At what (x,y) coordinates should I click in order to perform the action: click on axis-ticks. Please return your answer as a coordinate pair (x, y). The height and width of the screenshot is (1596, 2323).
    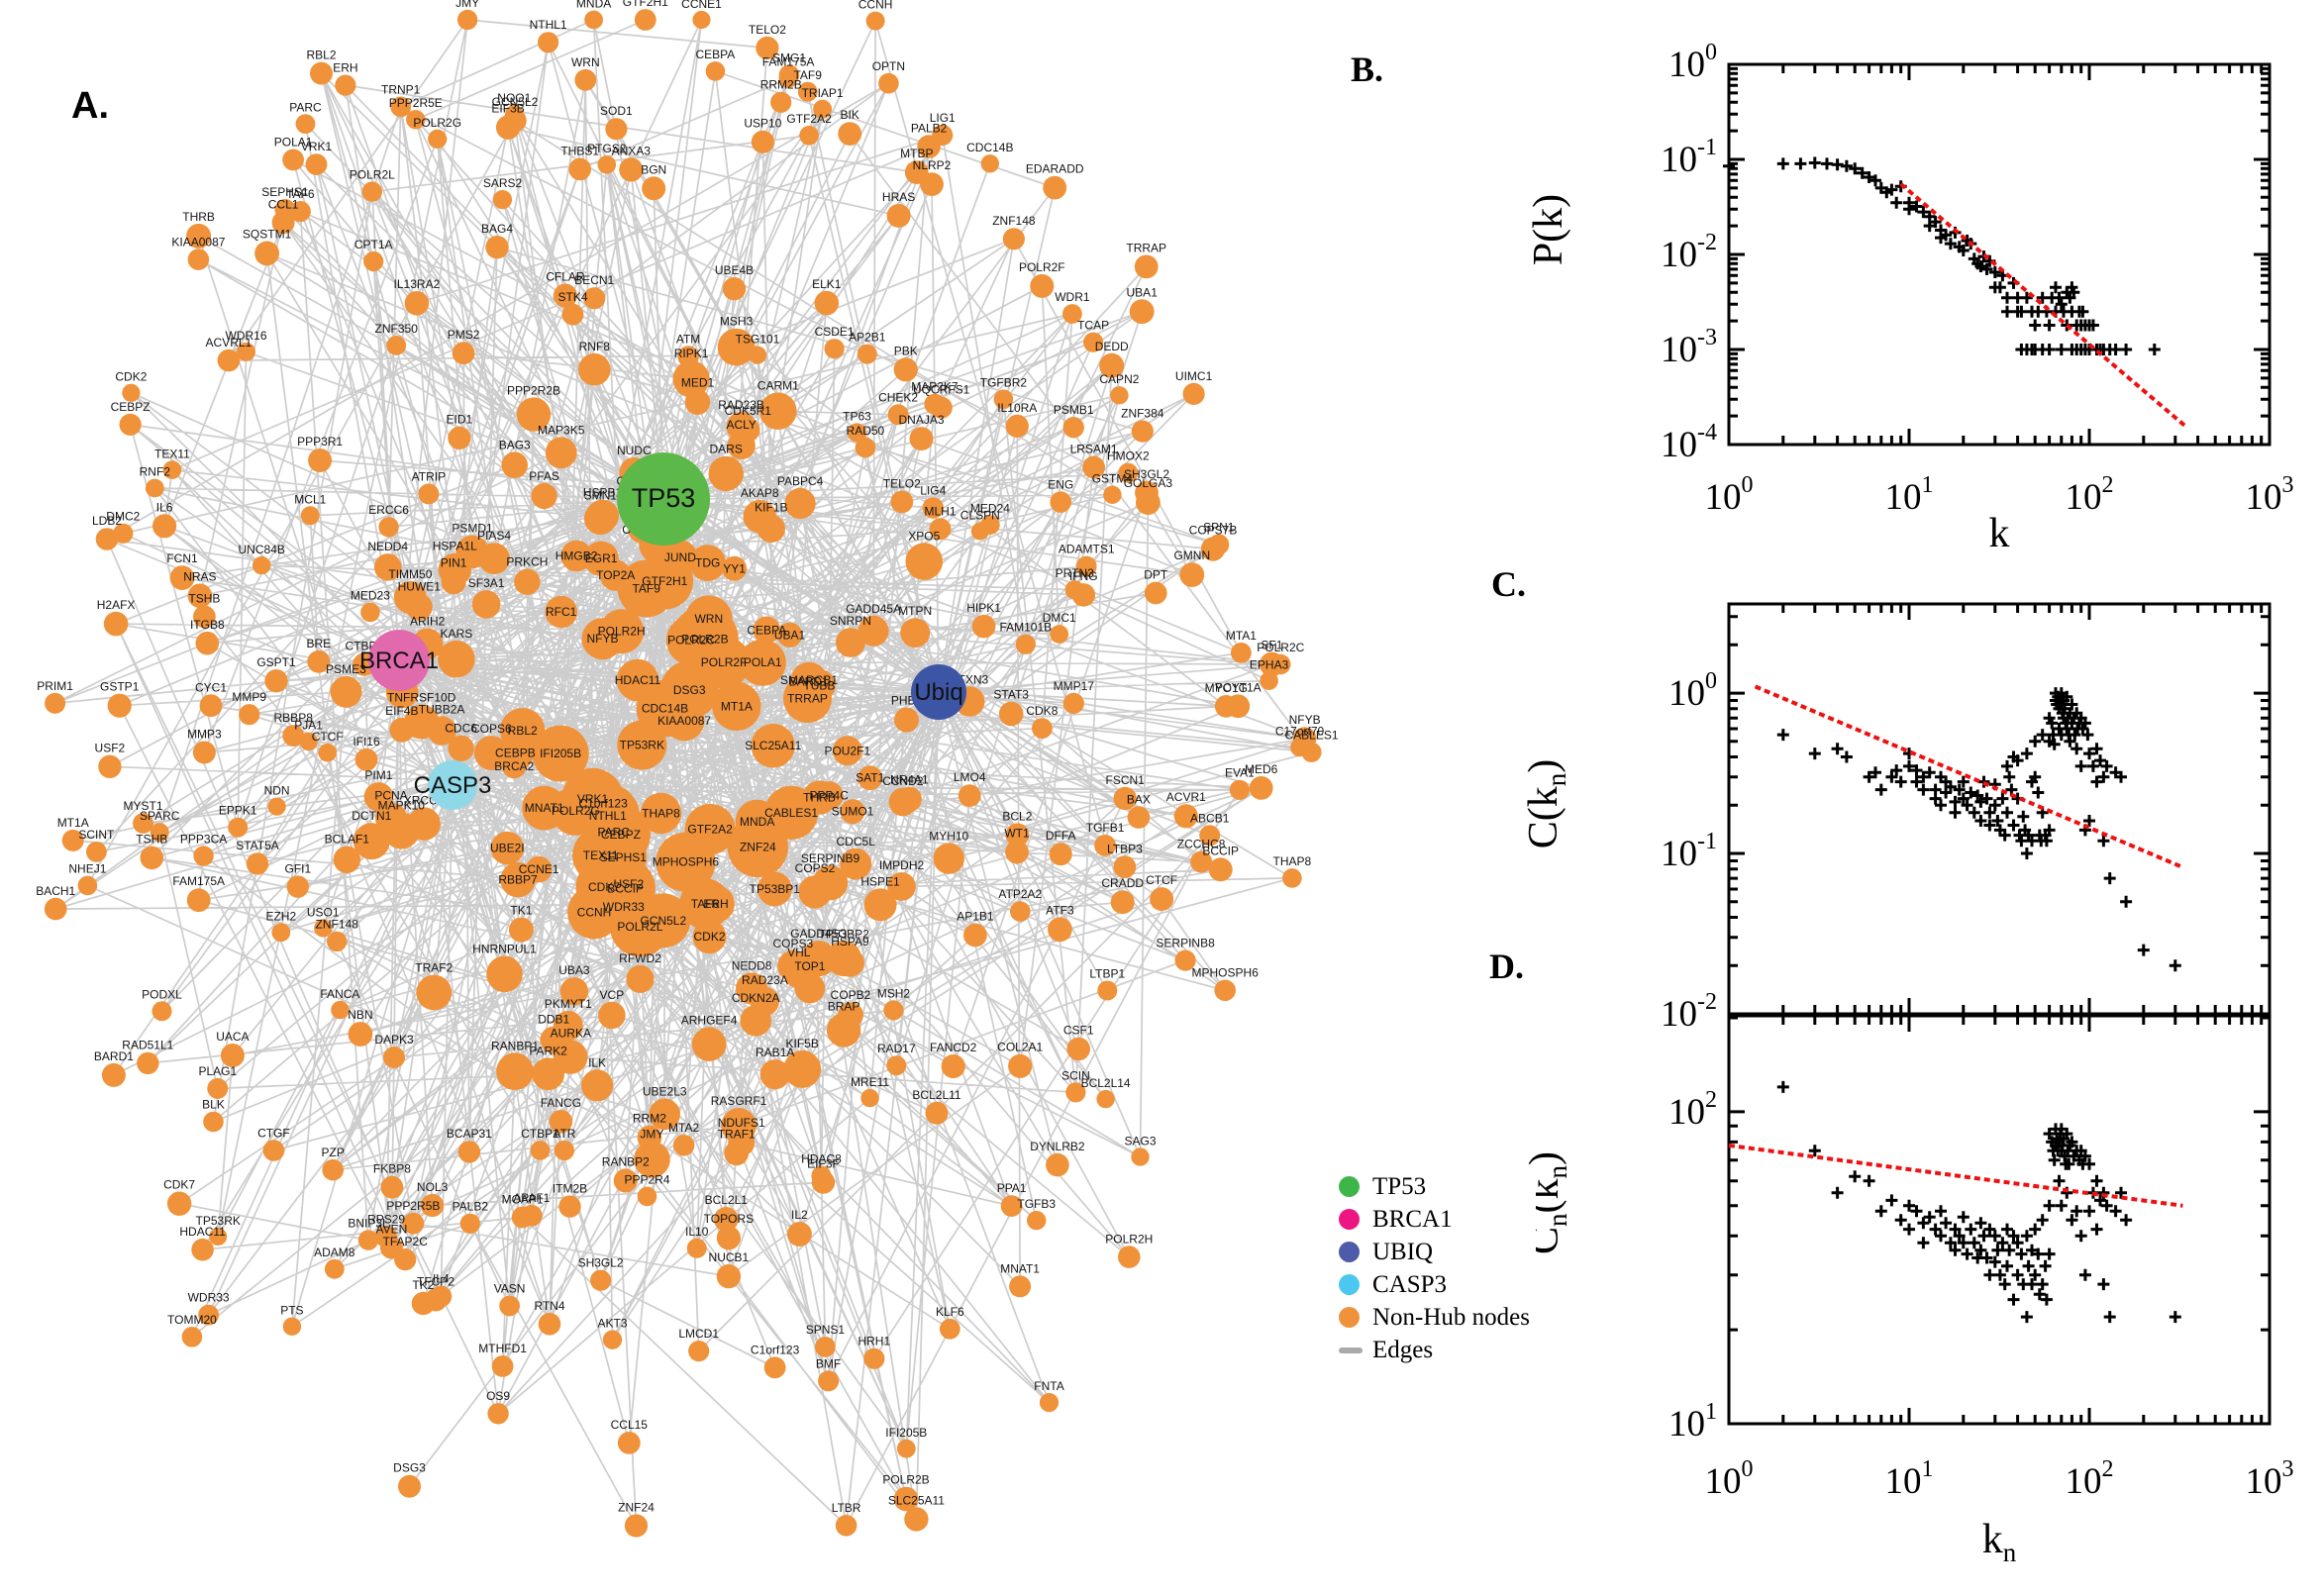
    Looking at the image, I should click on (2000, 810).